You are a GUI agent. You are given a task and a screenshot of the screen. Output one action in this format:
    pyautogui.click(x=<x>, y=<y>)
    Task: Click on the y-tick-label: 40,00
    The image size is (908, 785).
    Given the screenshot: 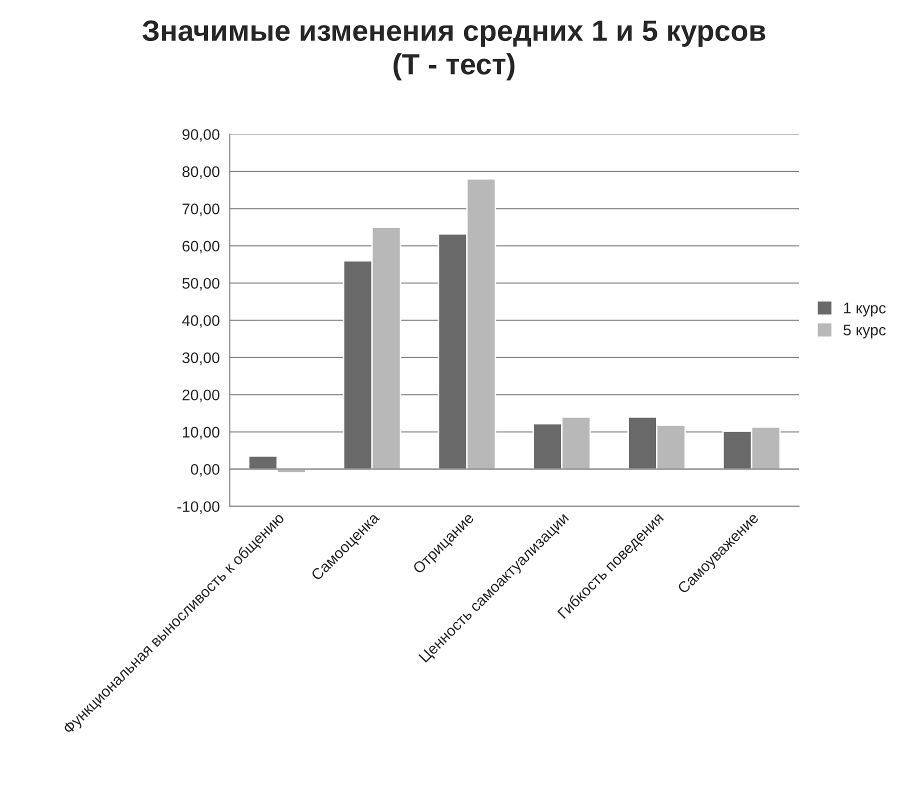 What is the action you would take?
    pyautogui.click(x=201, y=321)
    